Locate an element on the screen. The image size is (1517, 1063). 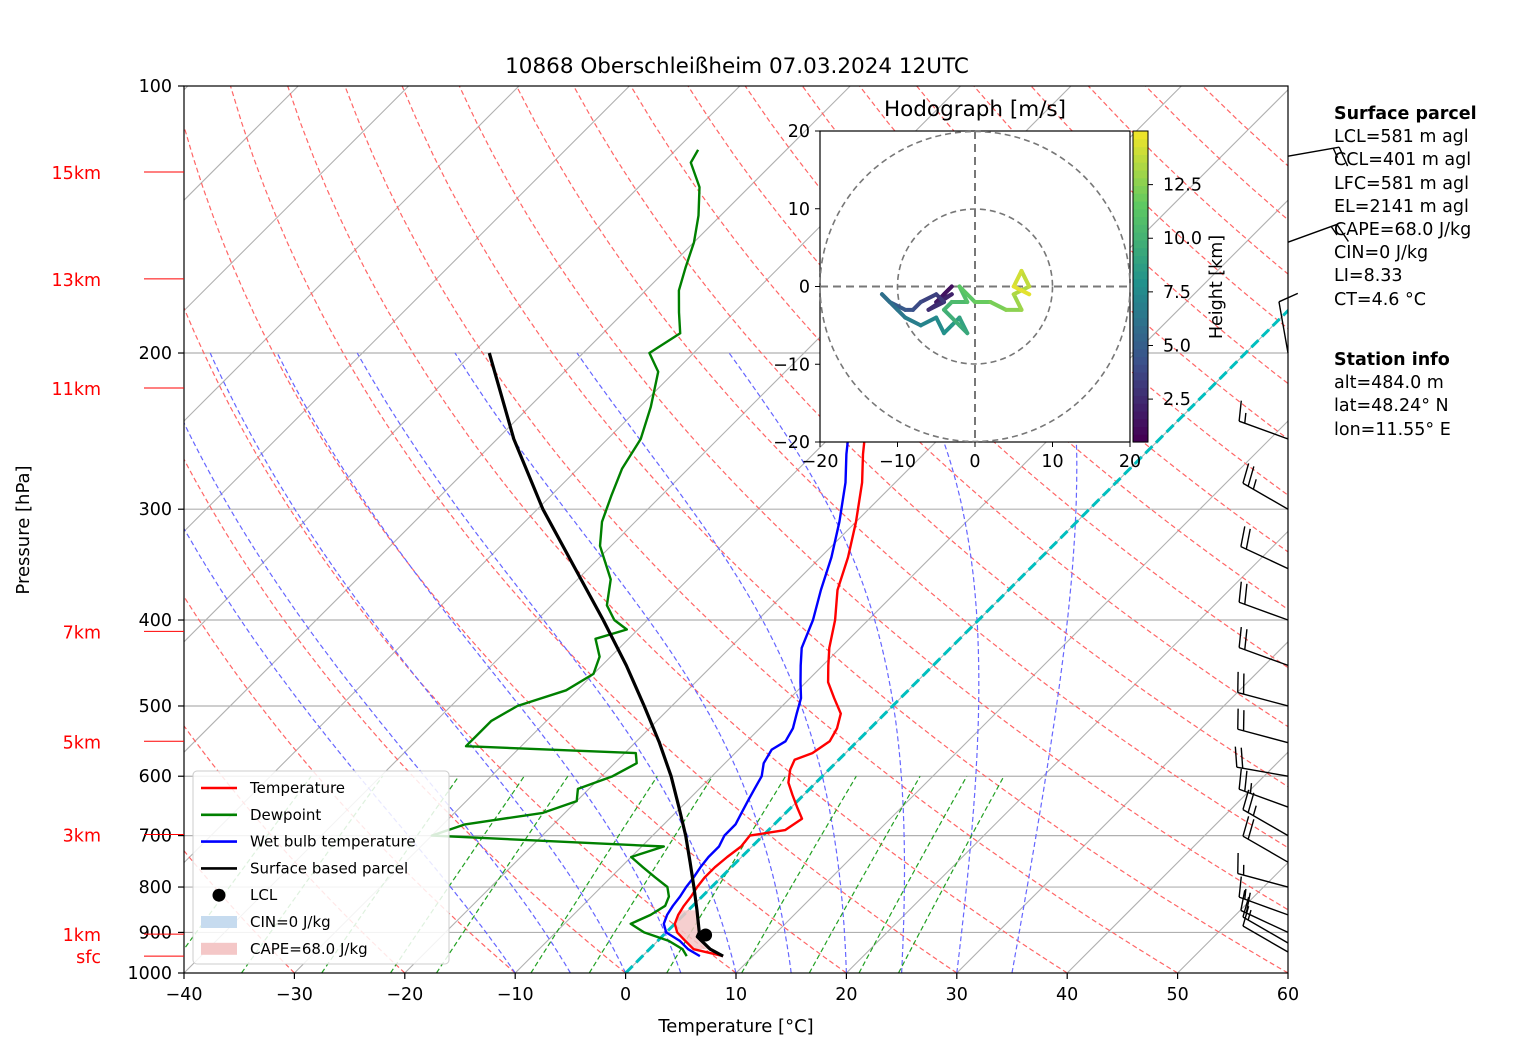
hodograph-x-tick-label: 10 is located at coordinates (1052, 462).